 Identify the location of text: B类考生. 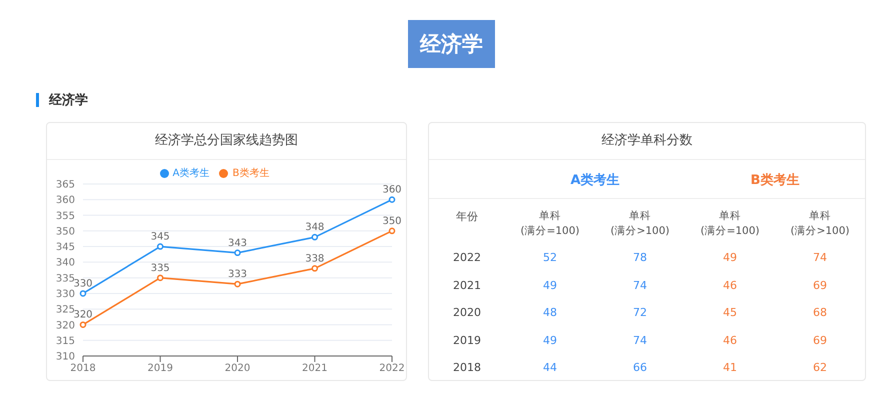
(775, 180).